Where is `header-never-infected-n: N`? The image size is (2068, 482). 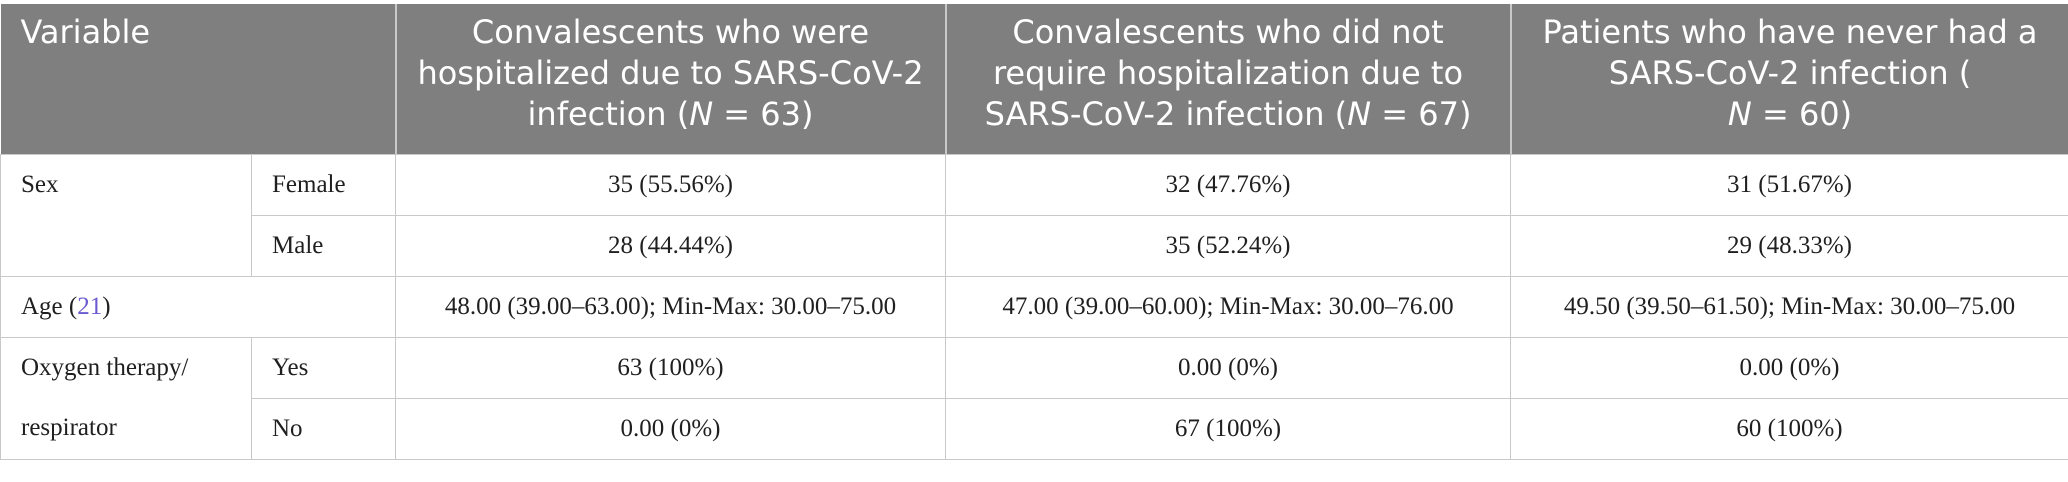
header-never-infected-n: N is located at coordinates (1739, 114).